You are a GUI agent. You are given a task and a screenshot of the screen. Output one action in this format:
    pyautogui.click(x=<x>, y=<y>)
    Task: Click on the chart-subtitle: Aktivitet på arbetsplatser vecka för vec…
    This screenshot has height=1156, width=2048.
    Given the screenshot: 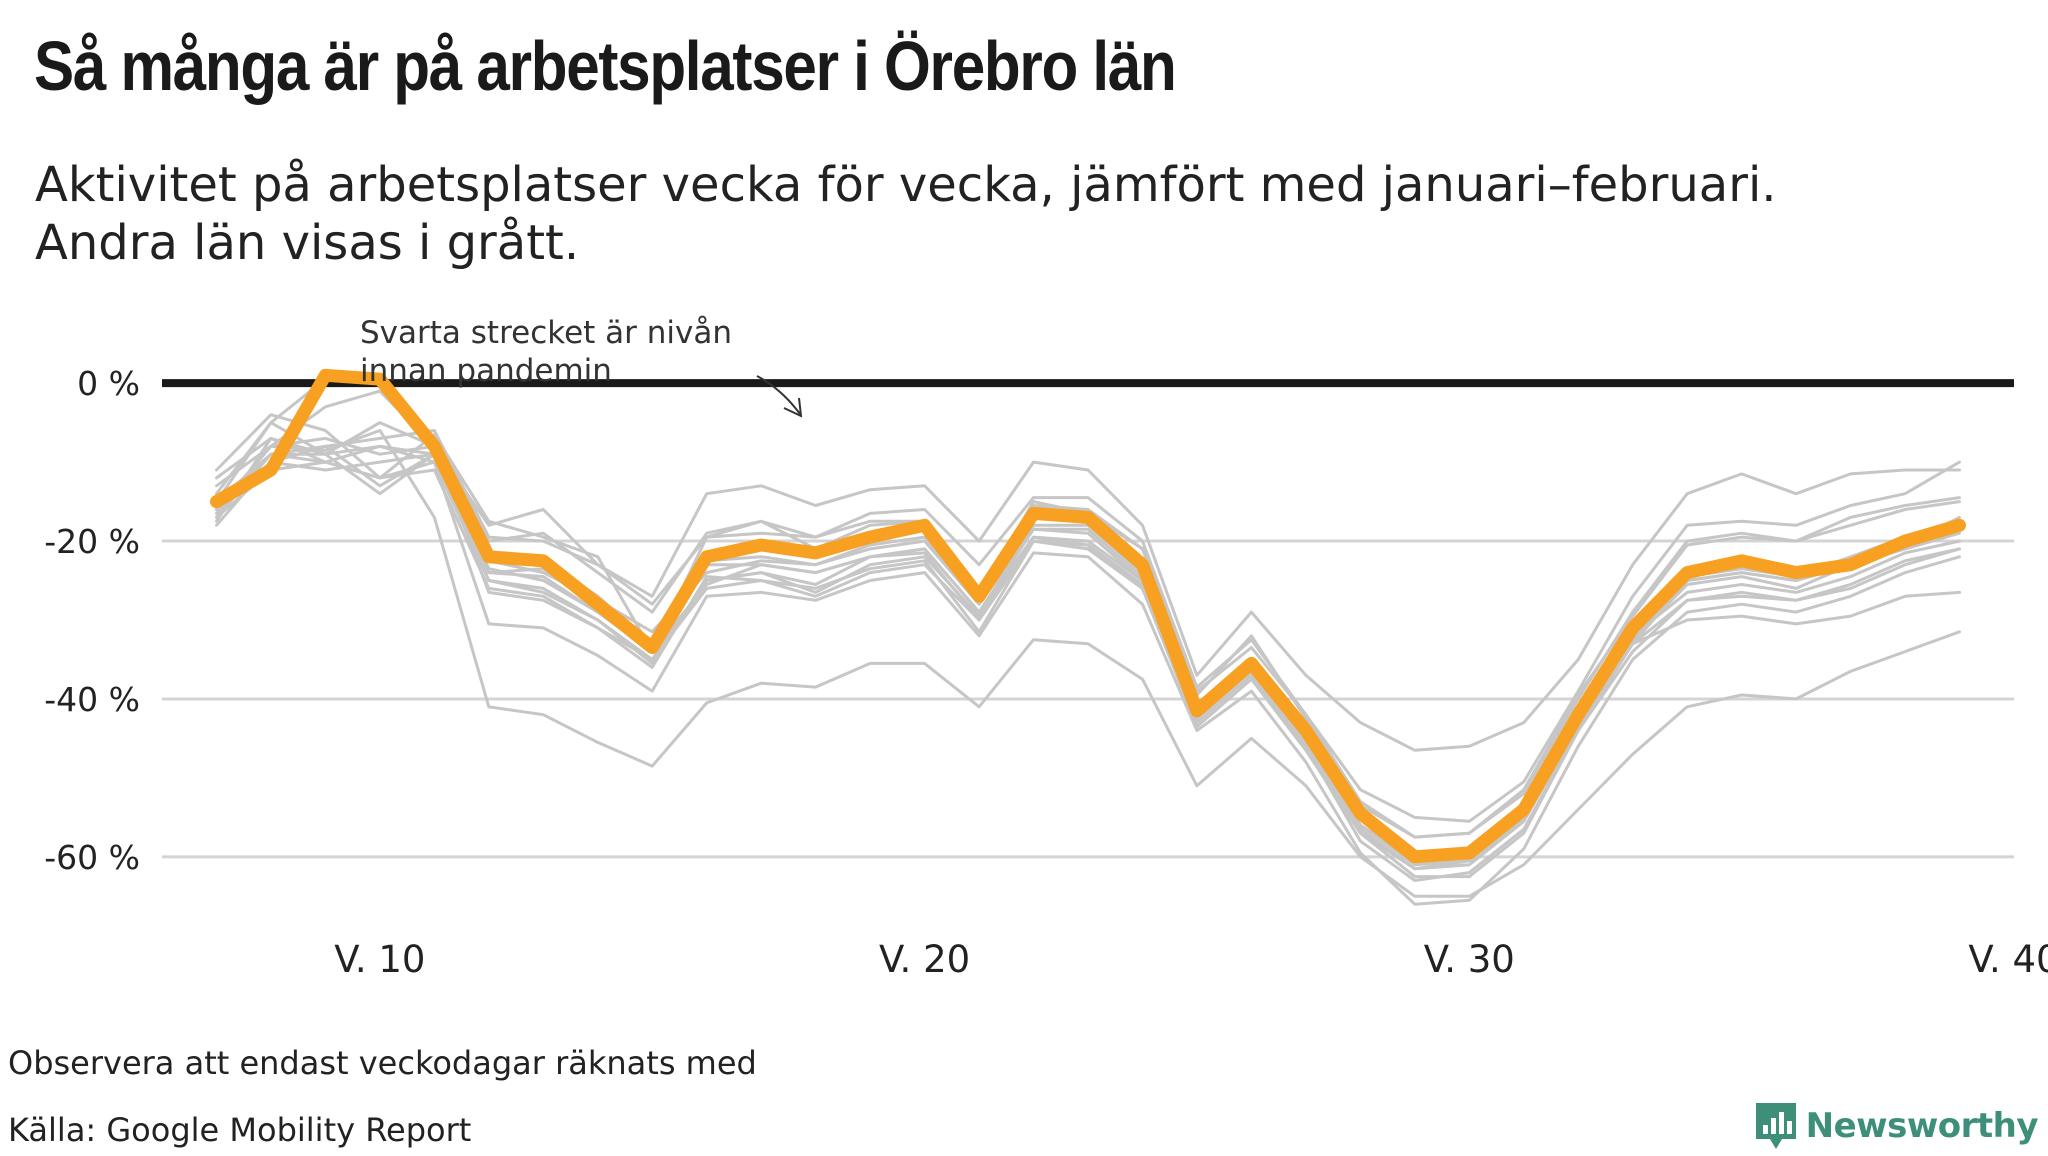 What is the action you would take?
    pyautogui.click(x=1015, y=214)
    